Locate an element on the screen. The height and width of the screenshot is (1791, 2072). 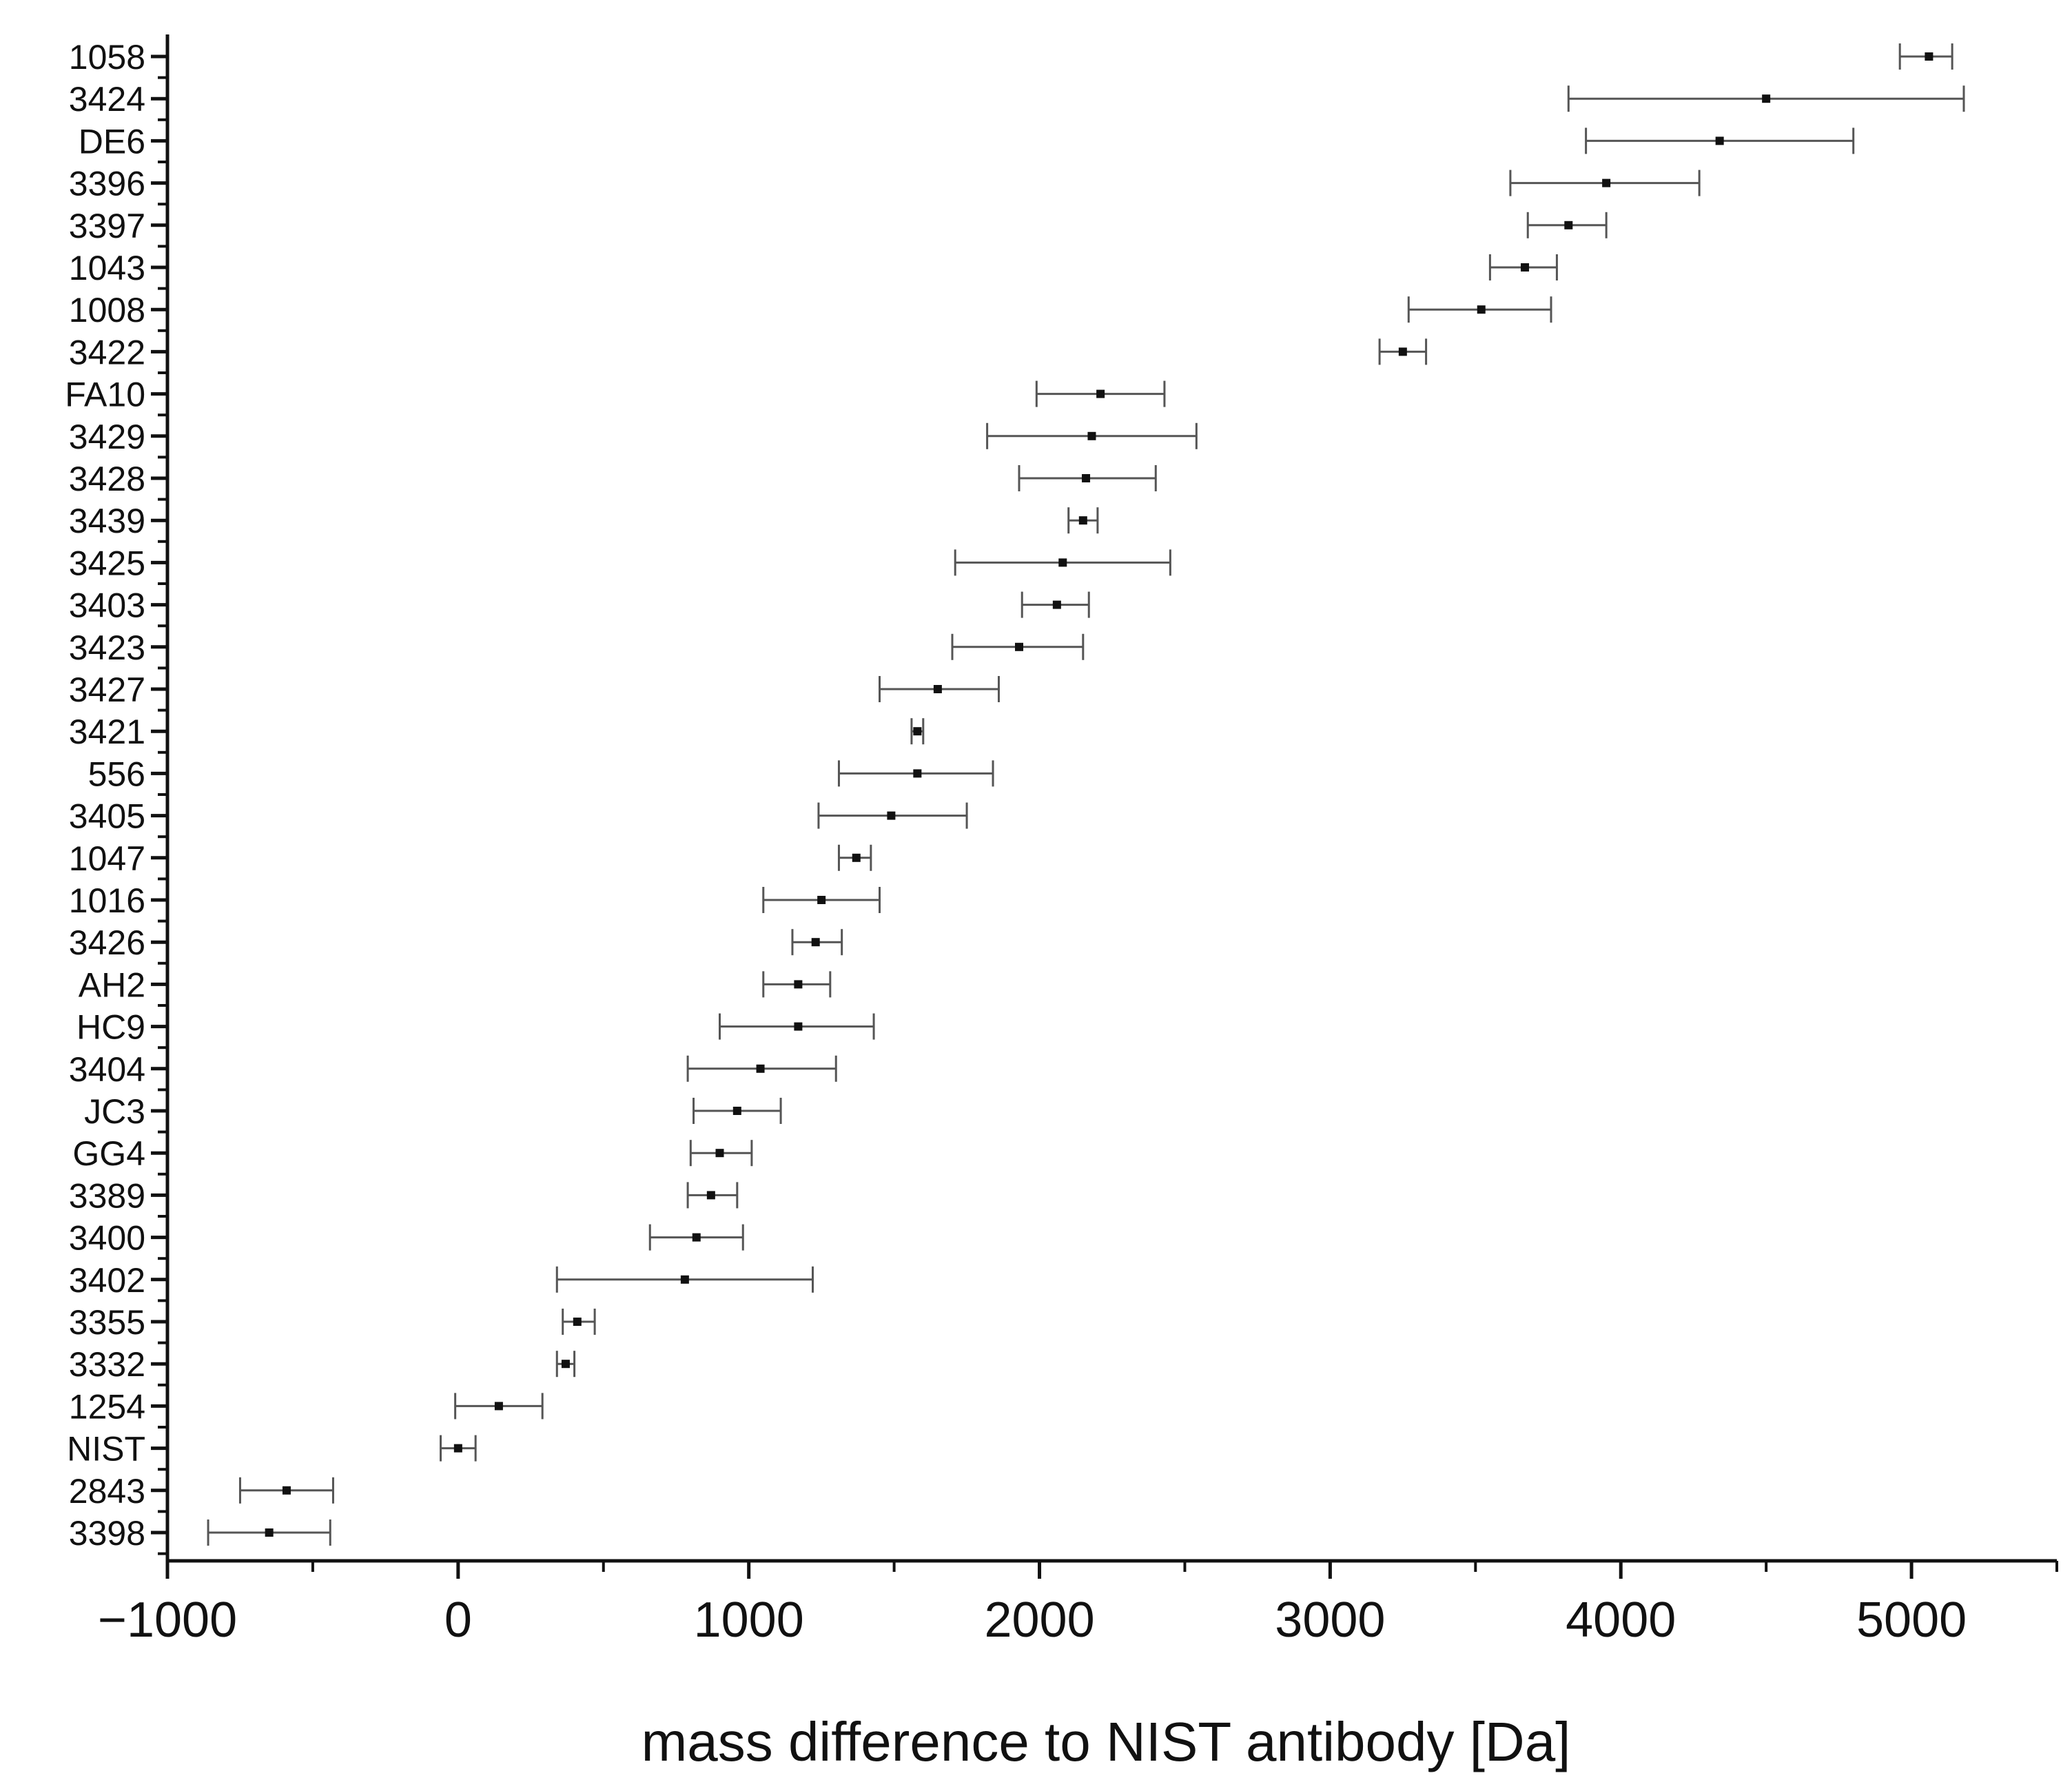
y-category-label: DE6 is located at coordinates (112, 141).